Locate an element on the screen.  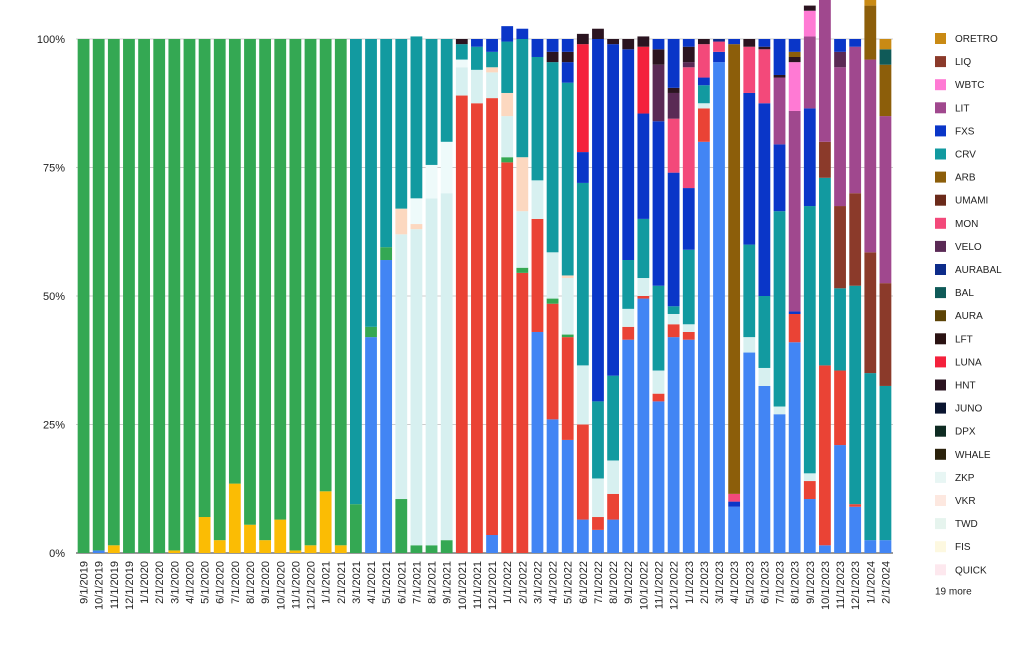
legend-swatch-wbtc is located at coordinates (940, 85).